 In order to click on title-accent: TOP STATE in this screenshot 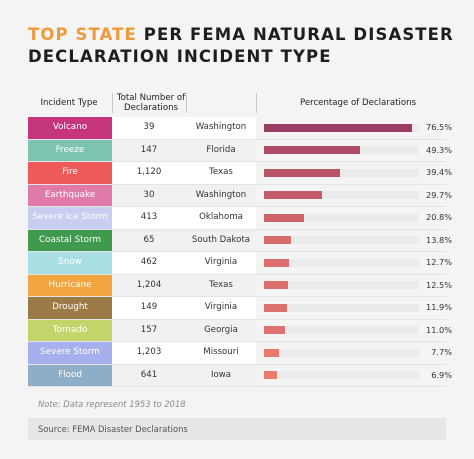, I will do `click(82, 34)`.